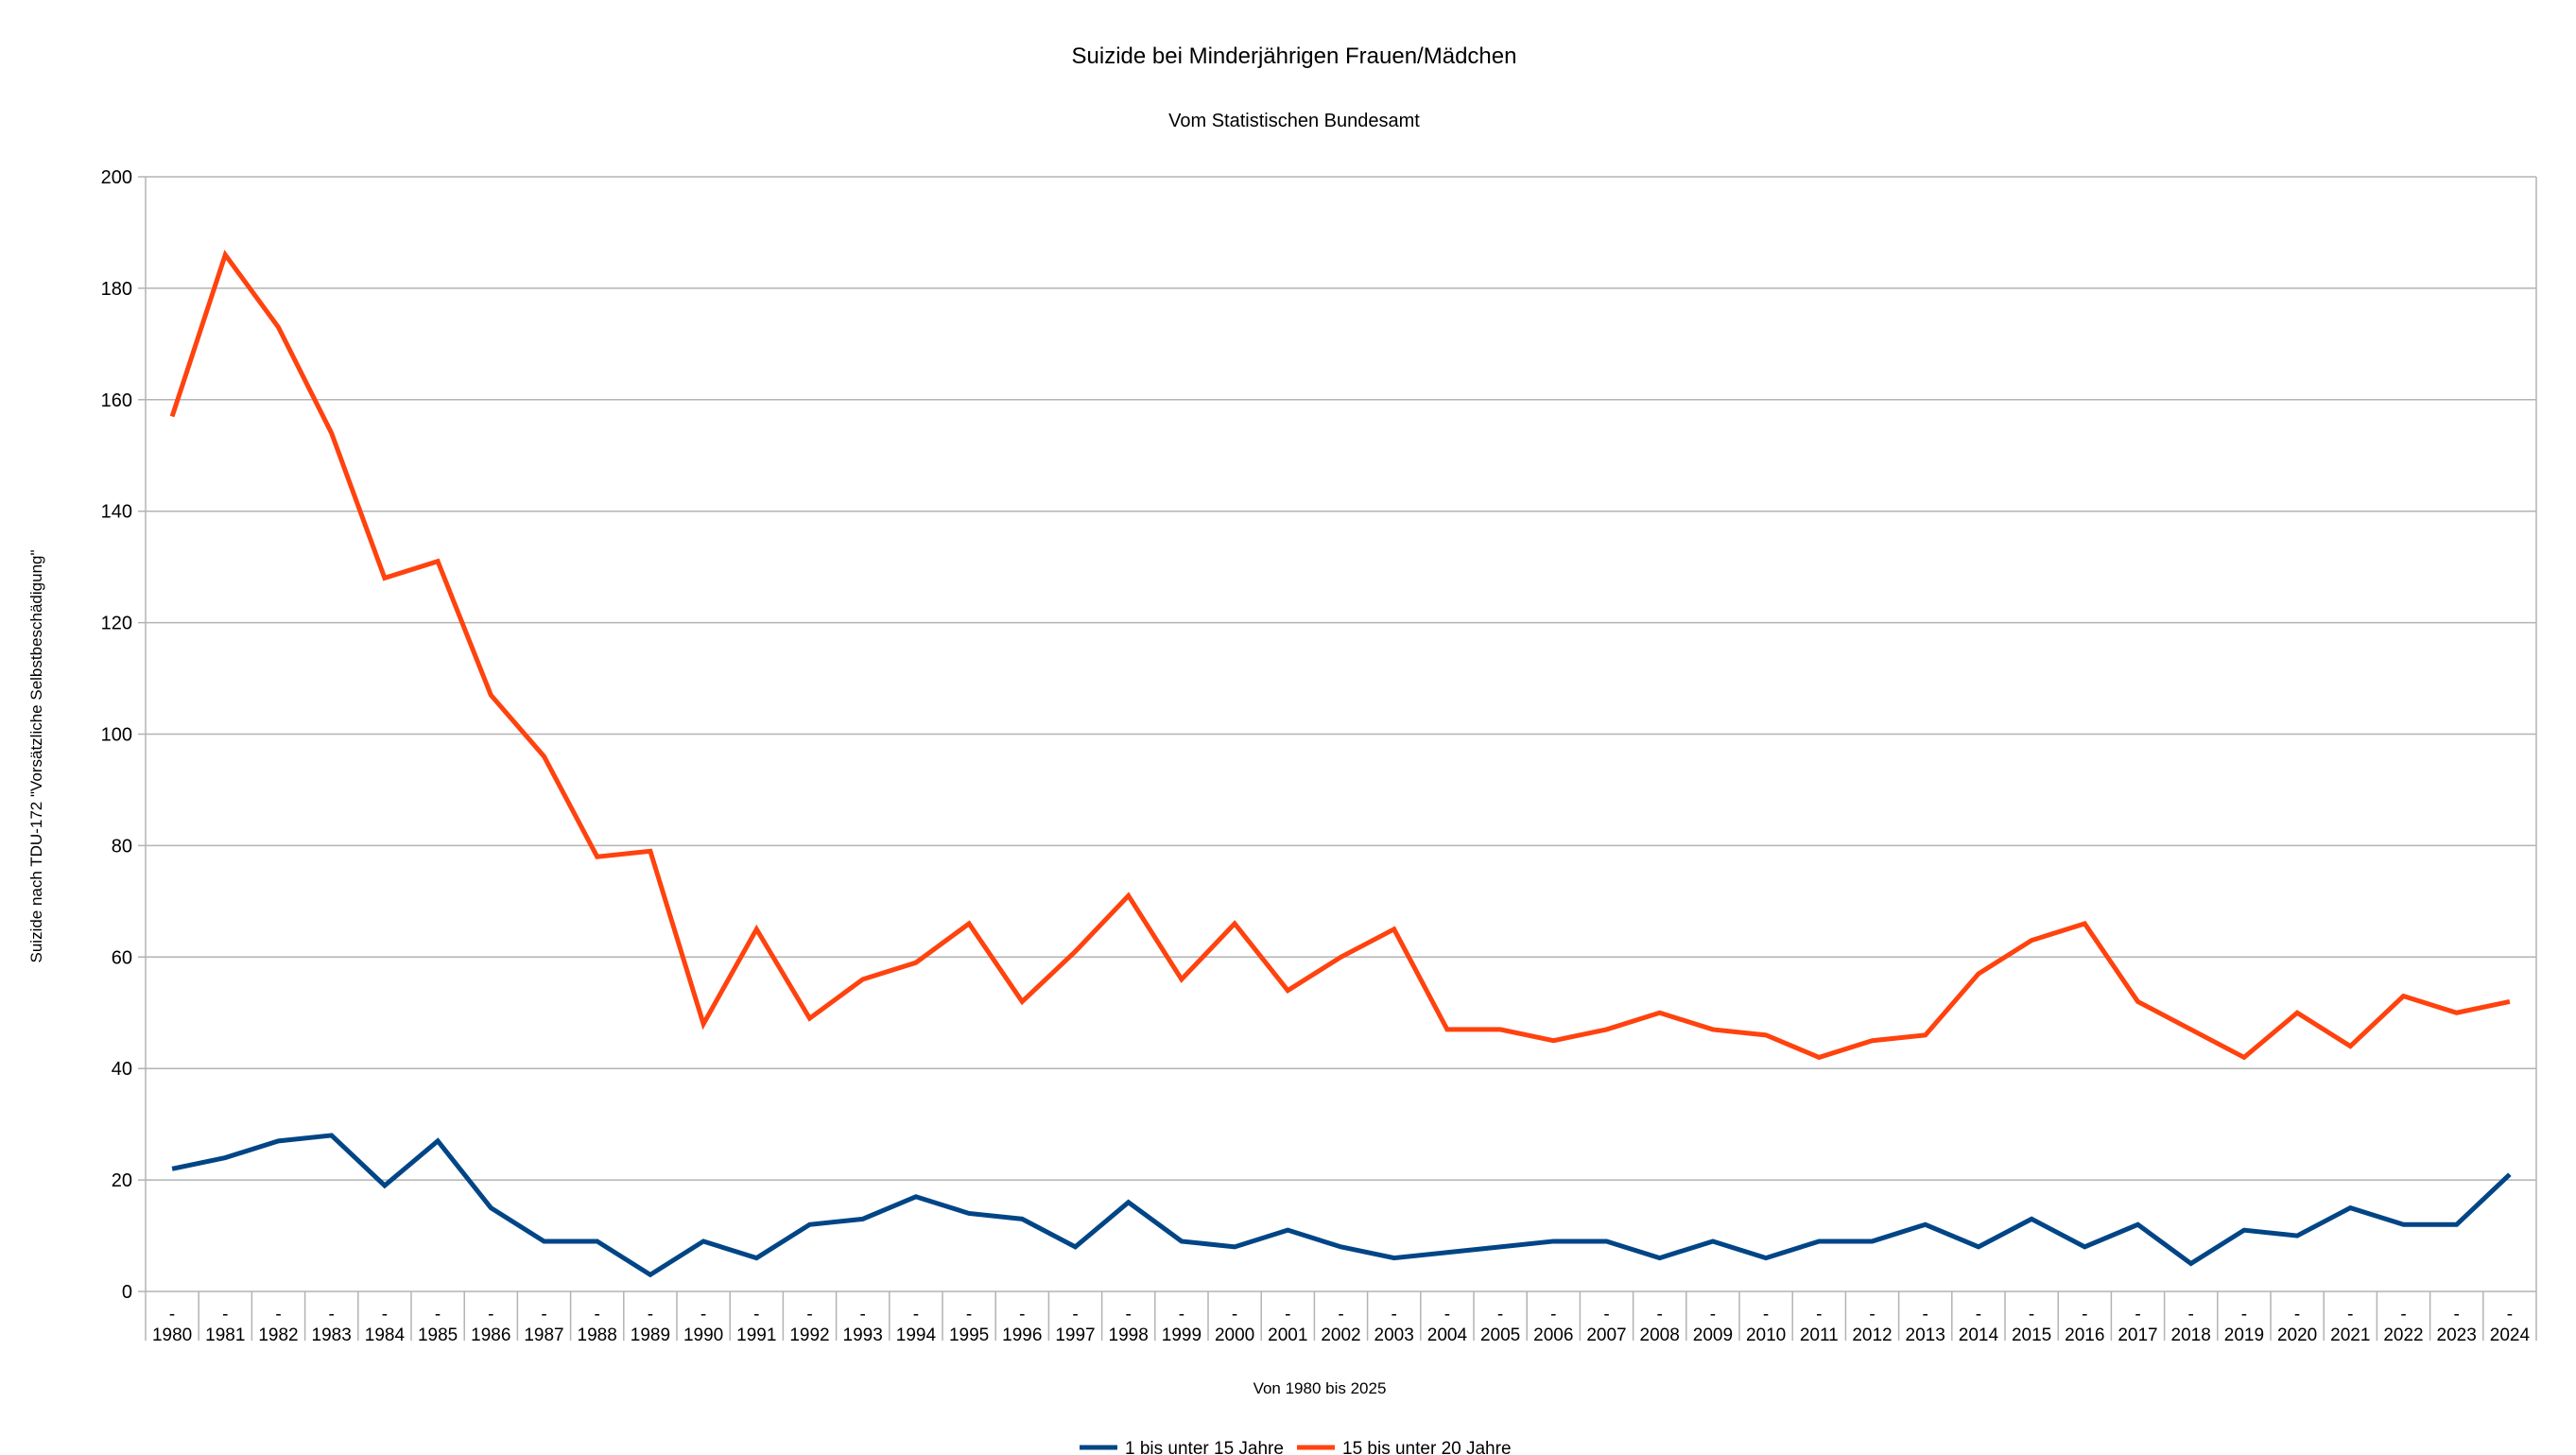 The height and width of the screenshot is (1455, 2576). What do you see at coordinates (1288, 1335) in the screenshot?
I see `x-tick-label: 2001` at bounding box center [1288, 1335].